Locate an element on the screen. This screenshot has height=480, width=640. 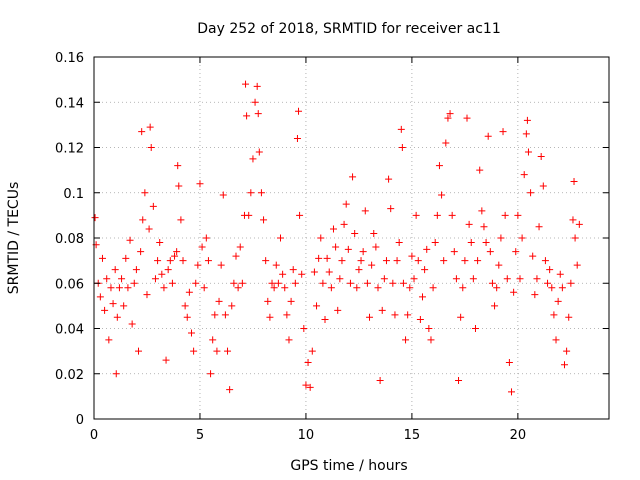
x-tick-labels: 0 5 10 15 20 is located at coordinates (308, 435).